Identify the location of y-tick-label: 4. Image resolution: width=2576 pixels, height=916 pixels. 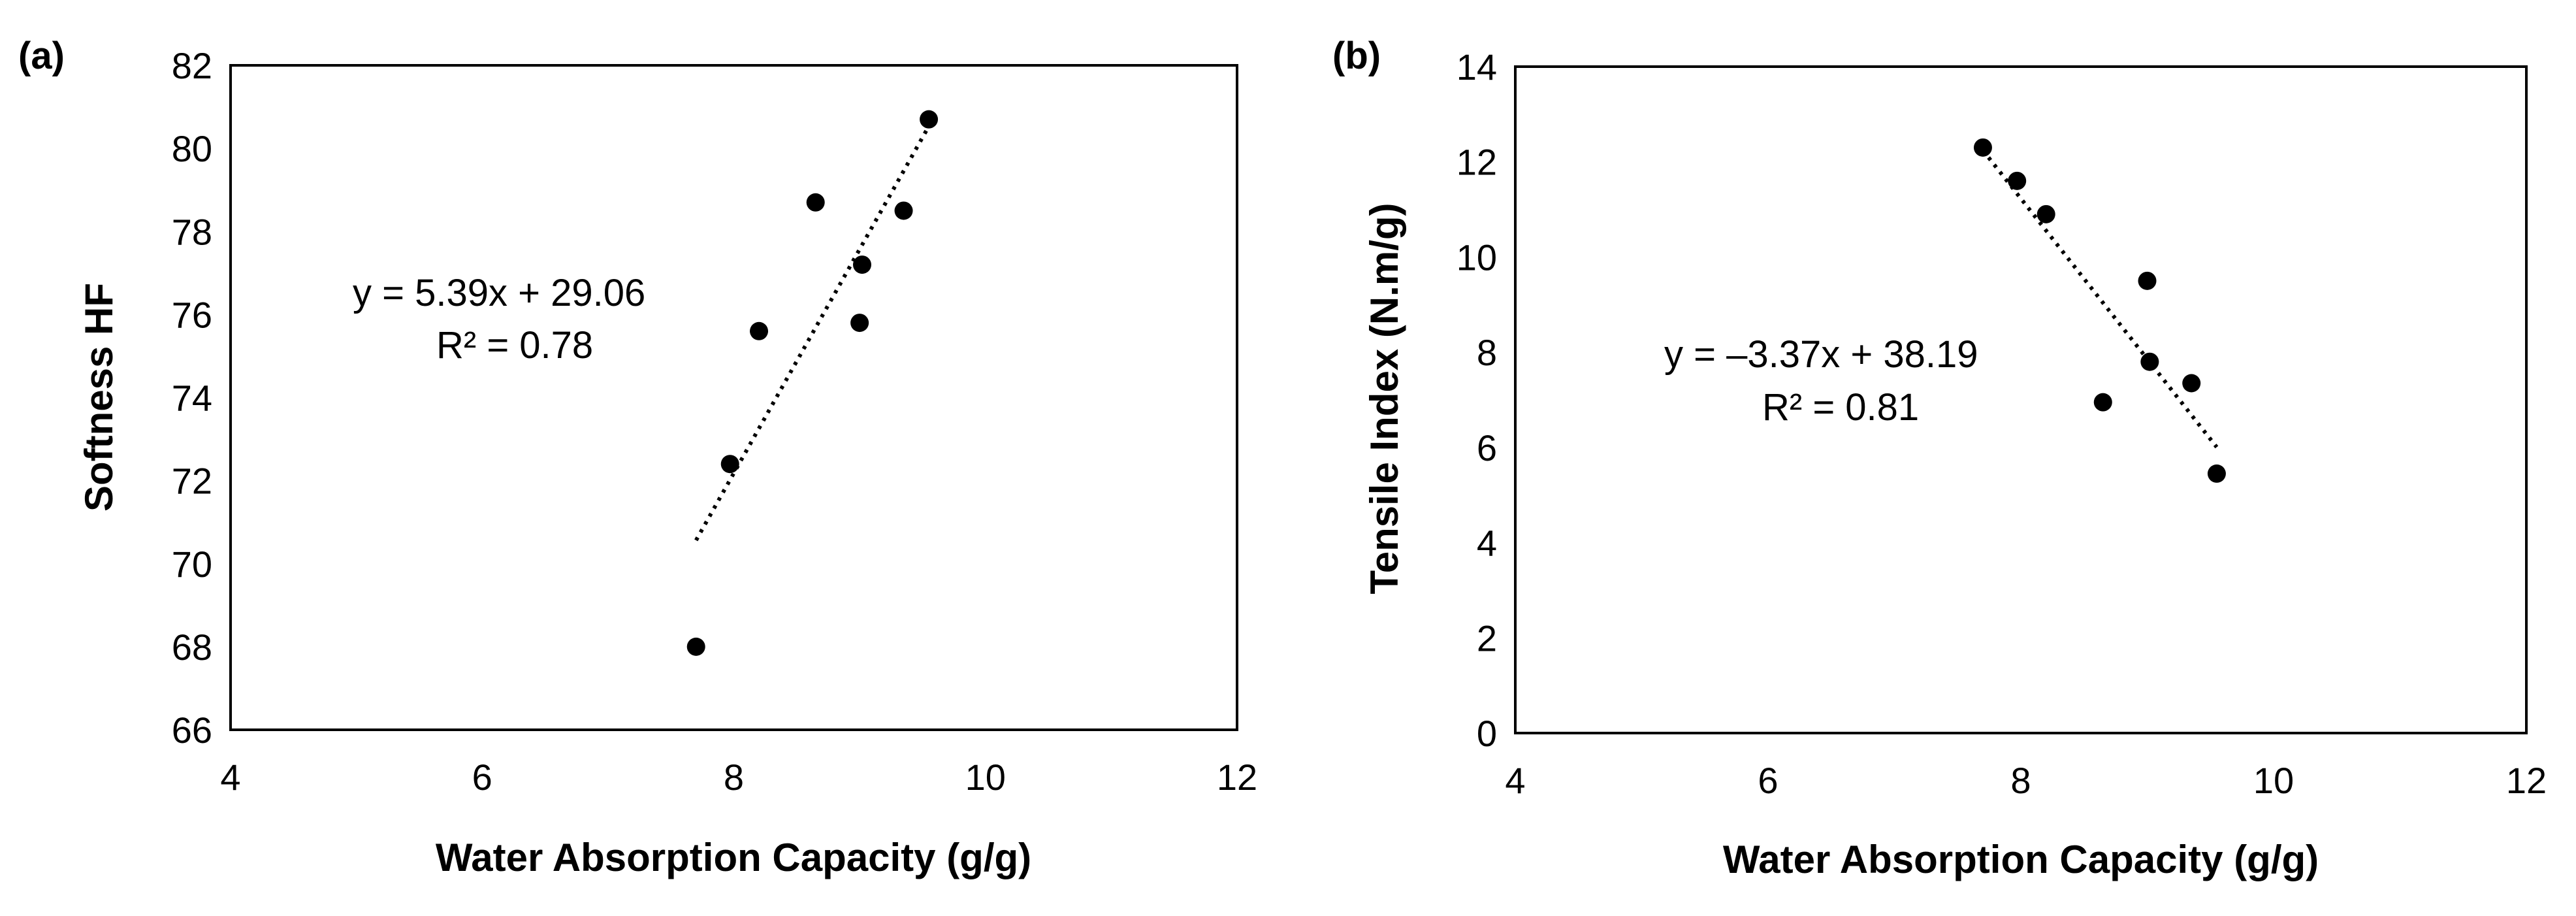
(1487, 543).